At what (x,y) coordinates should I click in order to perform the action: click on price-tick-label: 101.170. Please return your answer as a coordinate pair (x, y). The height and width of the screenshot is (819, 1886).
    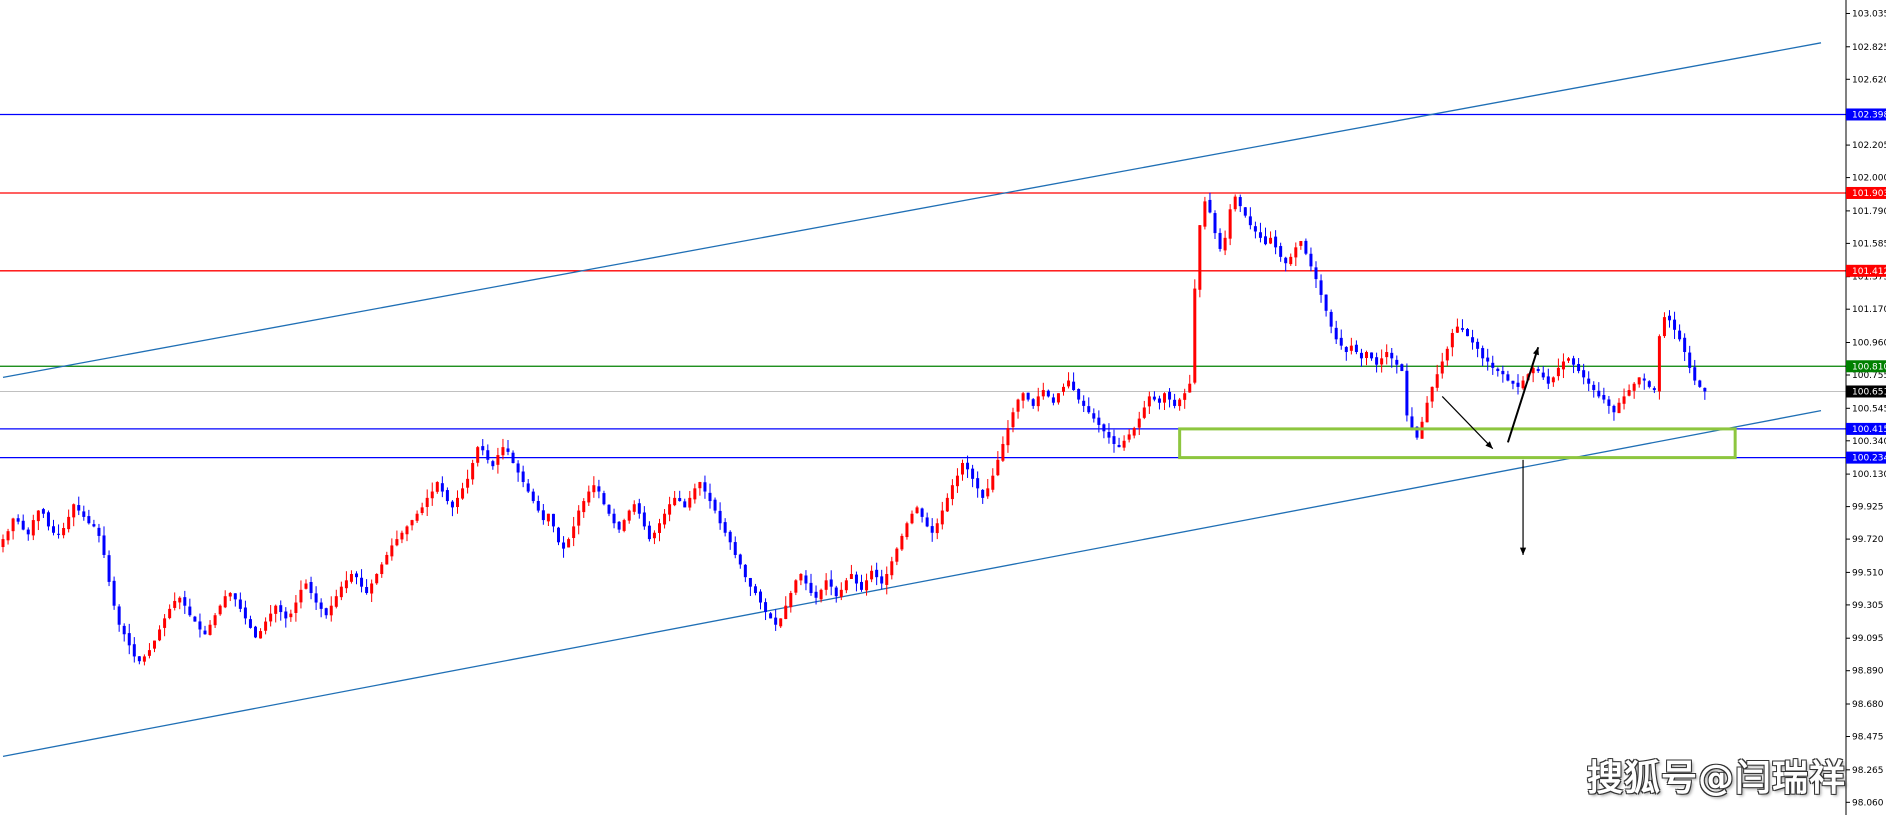
    Looking at the image, I should click on (1869, 310).